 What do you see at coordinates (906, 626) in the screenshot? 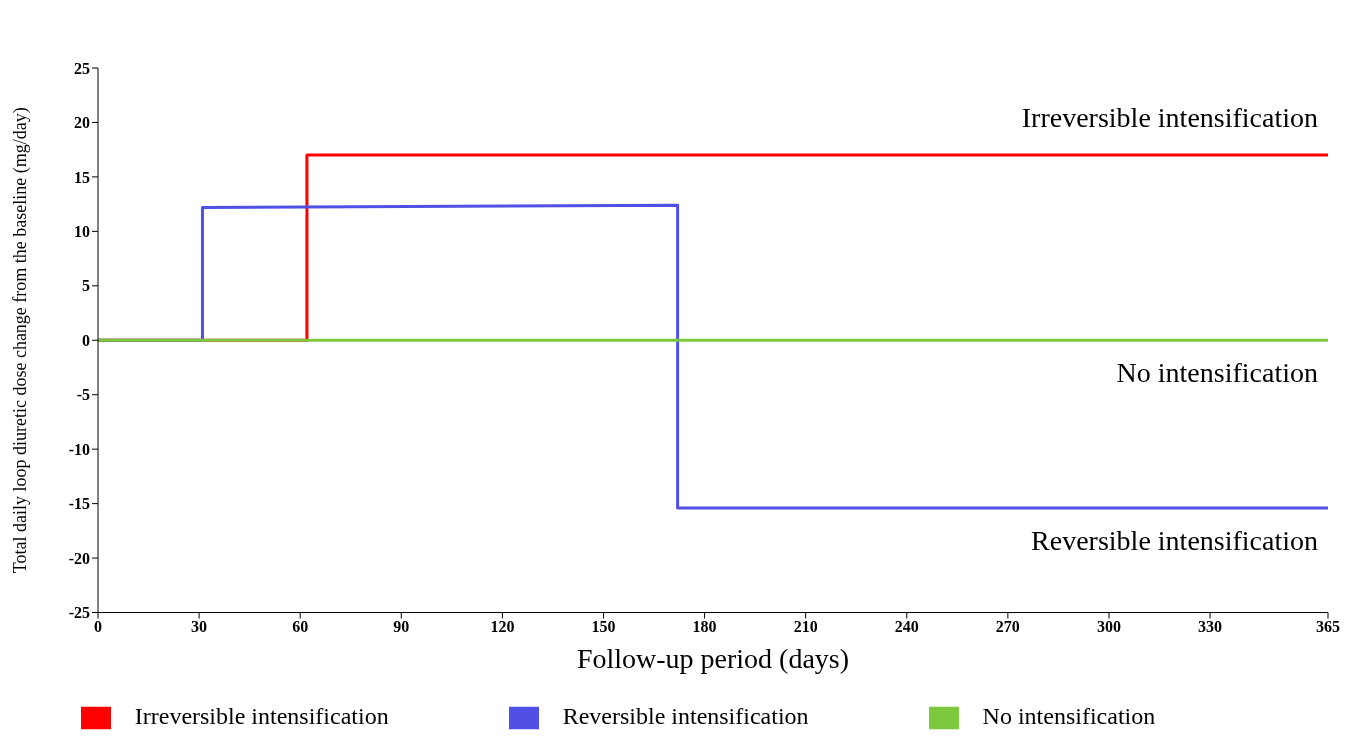
I see `x-tick-label: 240` at bounding box center [906, 626].